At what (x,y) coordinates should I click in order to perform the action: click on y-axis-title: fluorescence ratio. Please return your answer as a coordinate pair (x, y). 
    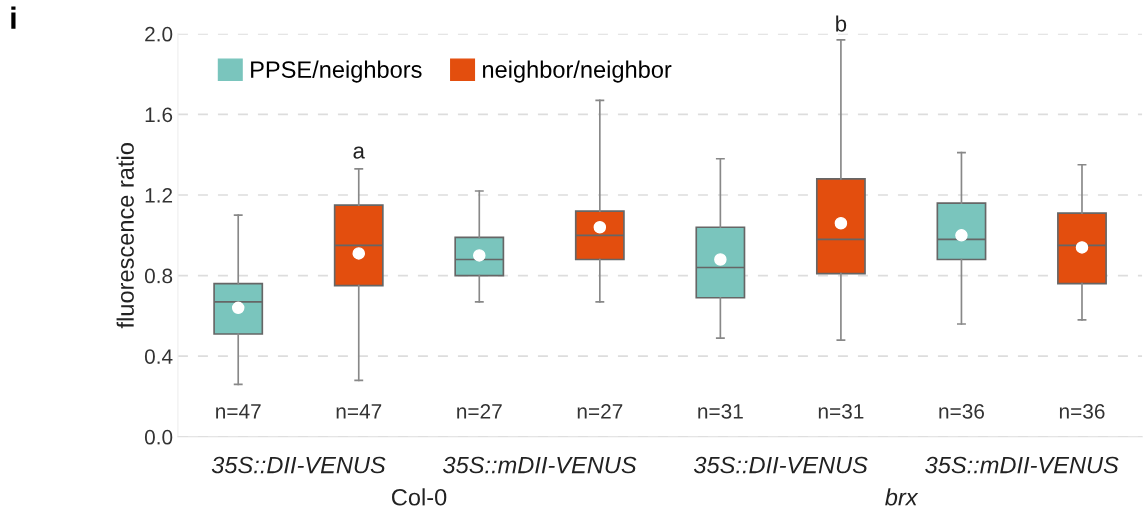
    Looking at the image, I should click on (125, 236).